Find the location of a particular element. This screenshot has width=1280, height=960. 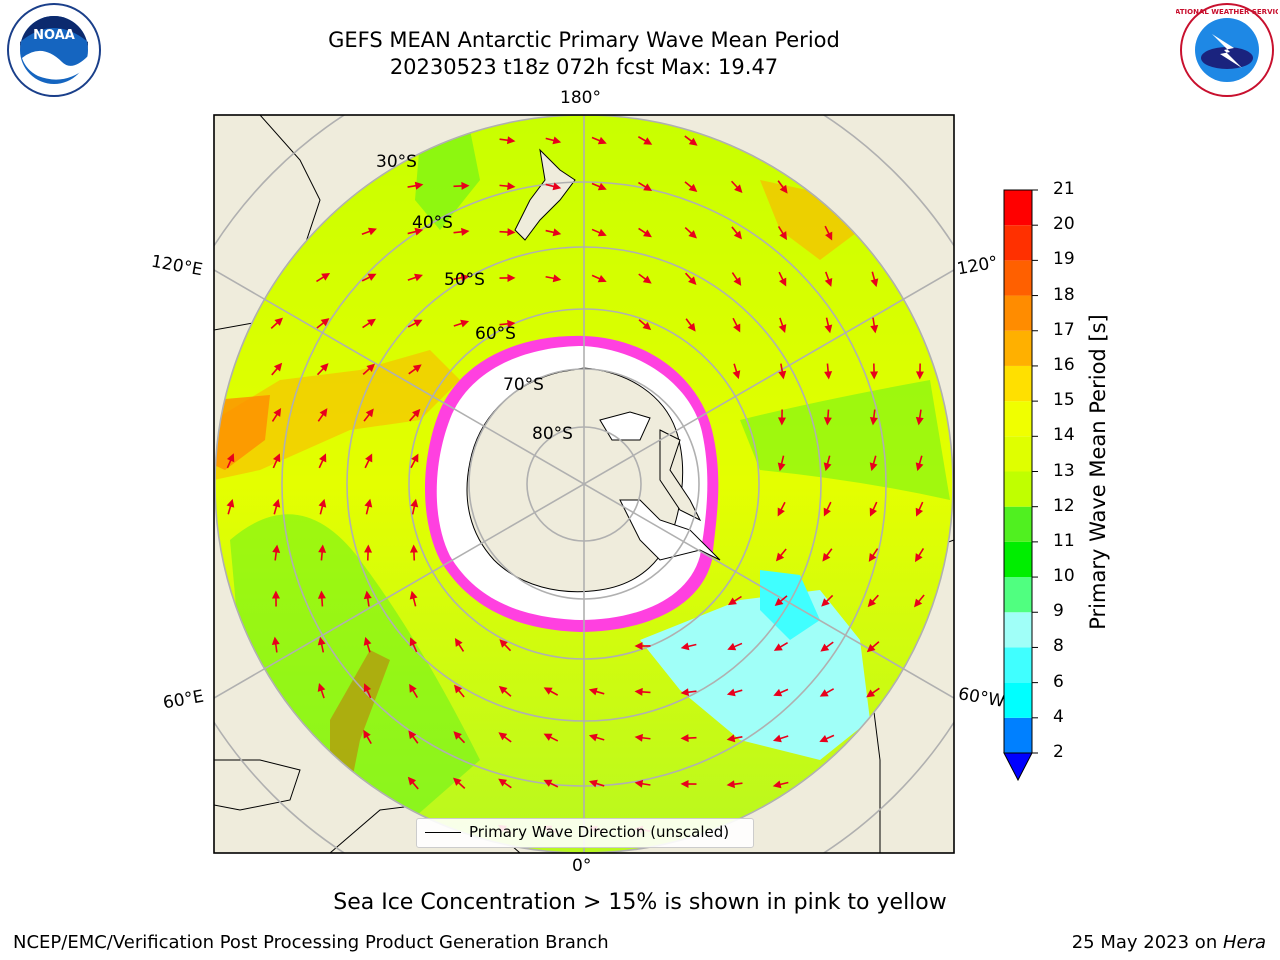

low-period-core is located at coordinates (790, 605).